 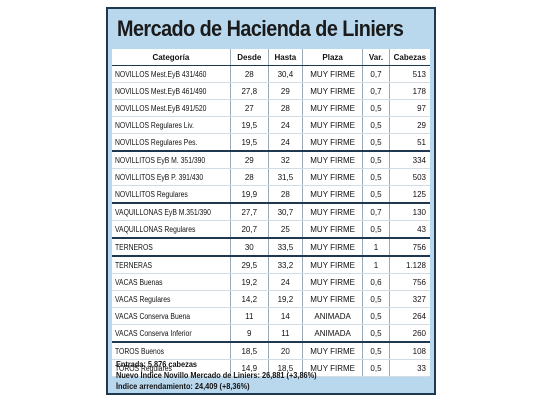 What do you see at coordinates (409, 264) in the screenshot?
I see `row-heads: 1.128` at bounding box center [409, 264].